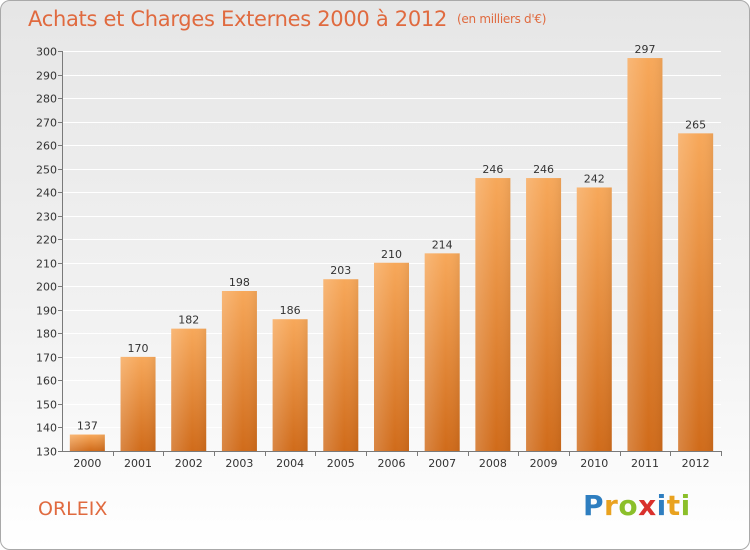 Image resolution: width=750 pixels, height=550 pixels. I want to click on y-tick-label: 290, so click(46, 76).